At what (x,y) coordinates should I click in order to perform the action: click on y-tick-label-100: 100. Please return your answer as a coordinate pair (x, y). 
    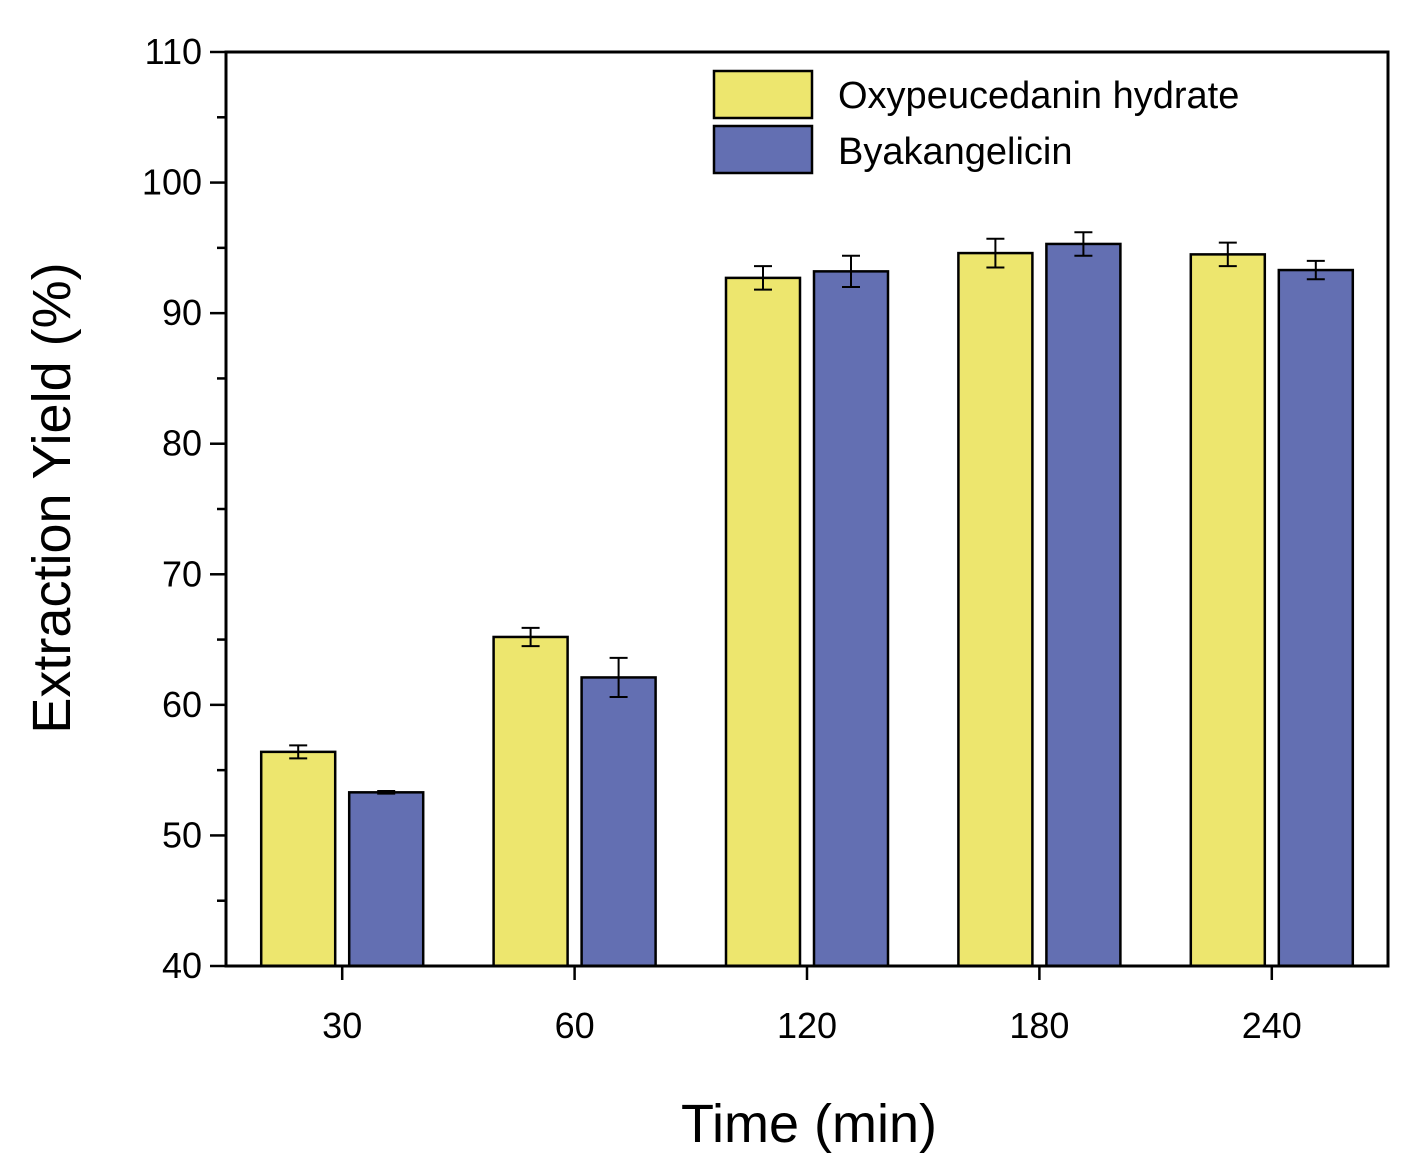
    Looking at the image, I should click on (172, 182).